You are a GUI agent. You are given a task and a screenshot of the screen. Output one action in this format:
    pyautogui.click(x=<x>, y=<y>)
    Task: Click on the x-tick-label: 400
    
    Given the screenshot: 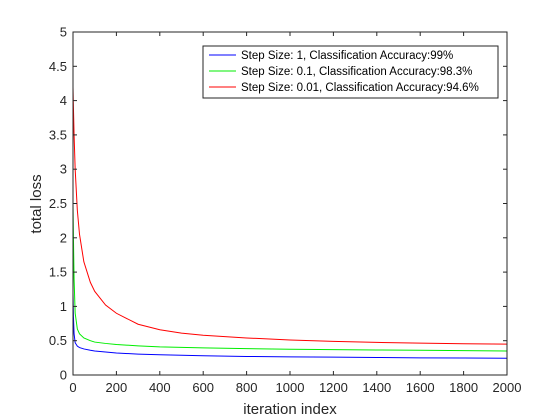 What is the action you would take?
    pyautogui.click(x=160, y=387)
    